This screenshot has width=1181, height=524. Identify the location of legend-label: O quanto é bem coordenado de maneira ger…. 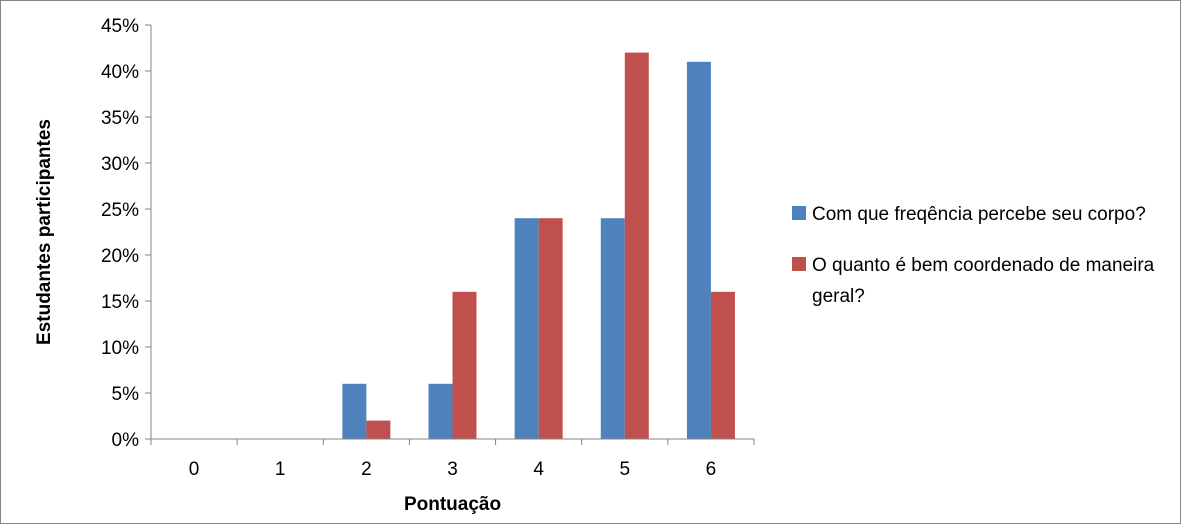
(983, 281).